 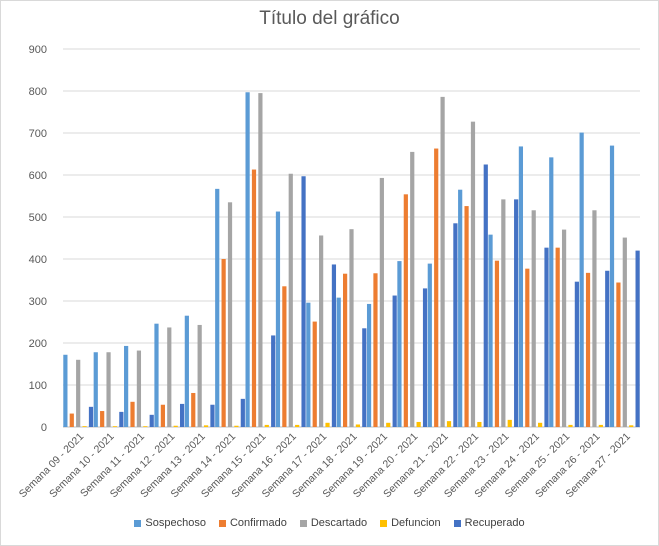 I want to click on y-tick-label: 900, so click(x=38, y=50).